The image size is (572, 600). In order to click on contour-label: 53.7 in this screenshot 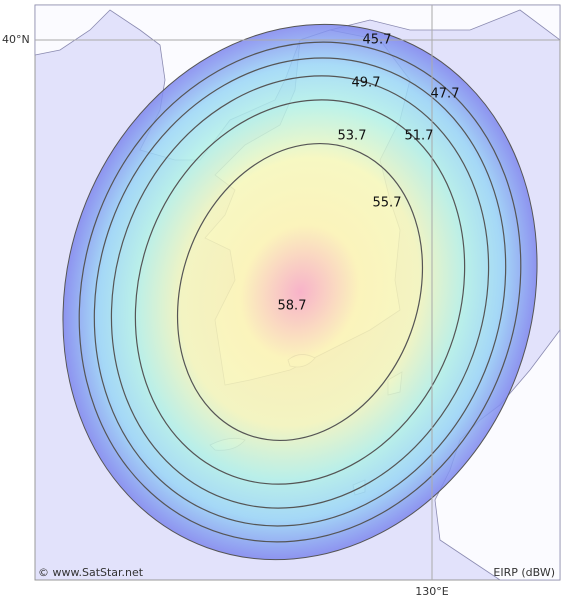, I will do `click(352, 136)`.